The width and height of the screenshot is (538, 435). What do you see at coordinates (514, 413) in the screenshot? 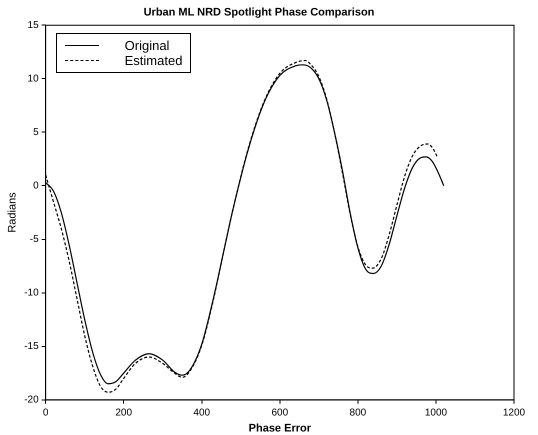
I see `x-tick-label: 1200` at bounding box center [514, 413].